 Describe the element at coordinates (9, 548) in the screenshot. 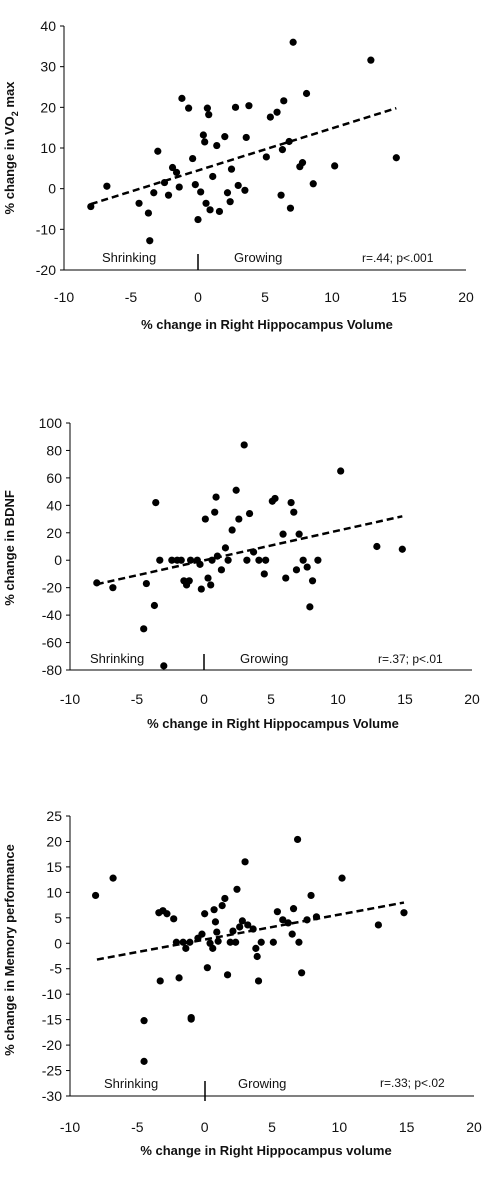

I see `y-axis-title: % change in BDNF` at that location.